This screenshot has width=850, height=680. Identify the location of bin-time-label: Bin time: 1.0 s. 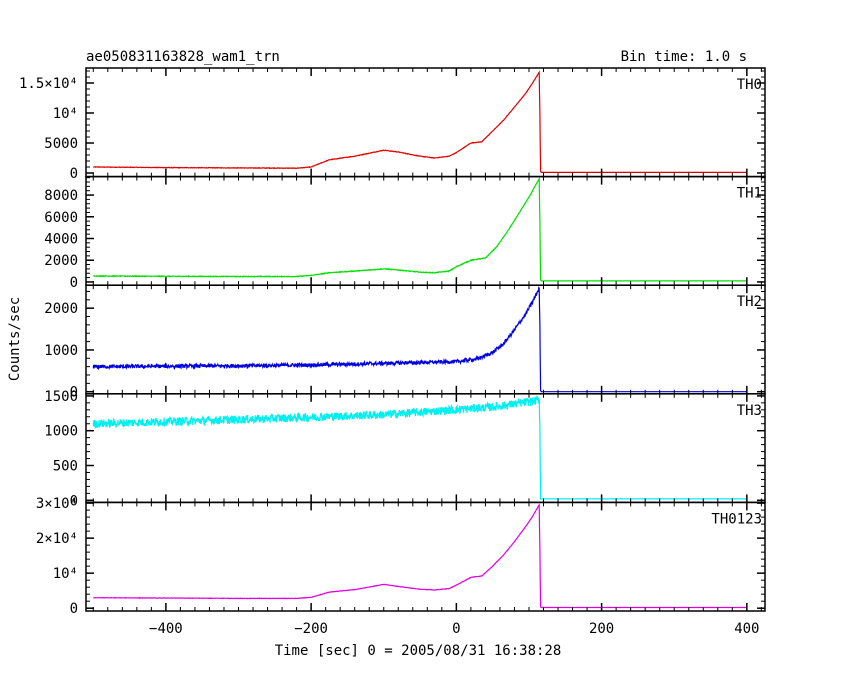
(684, 57).